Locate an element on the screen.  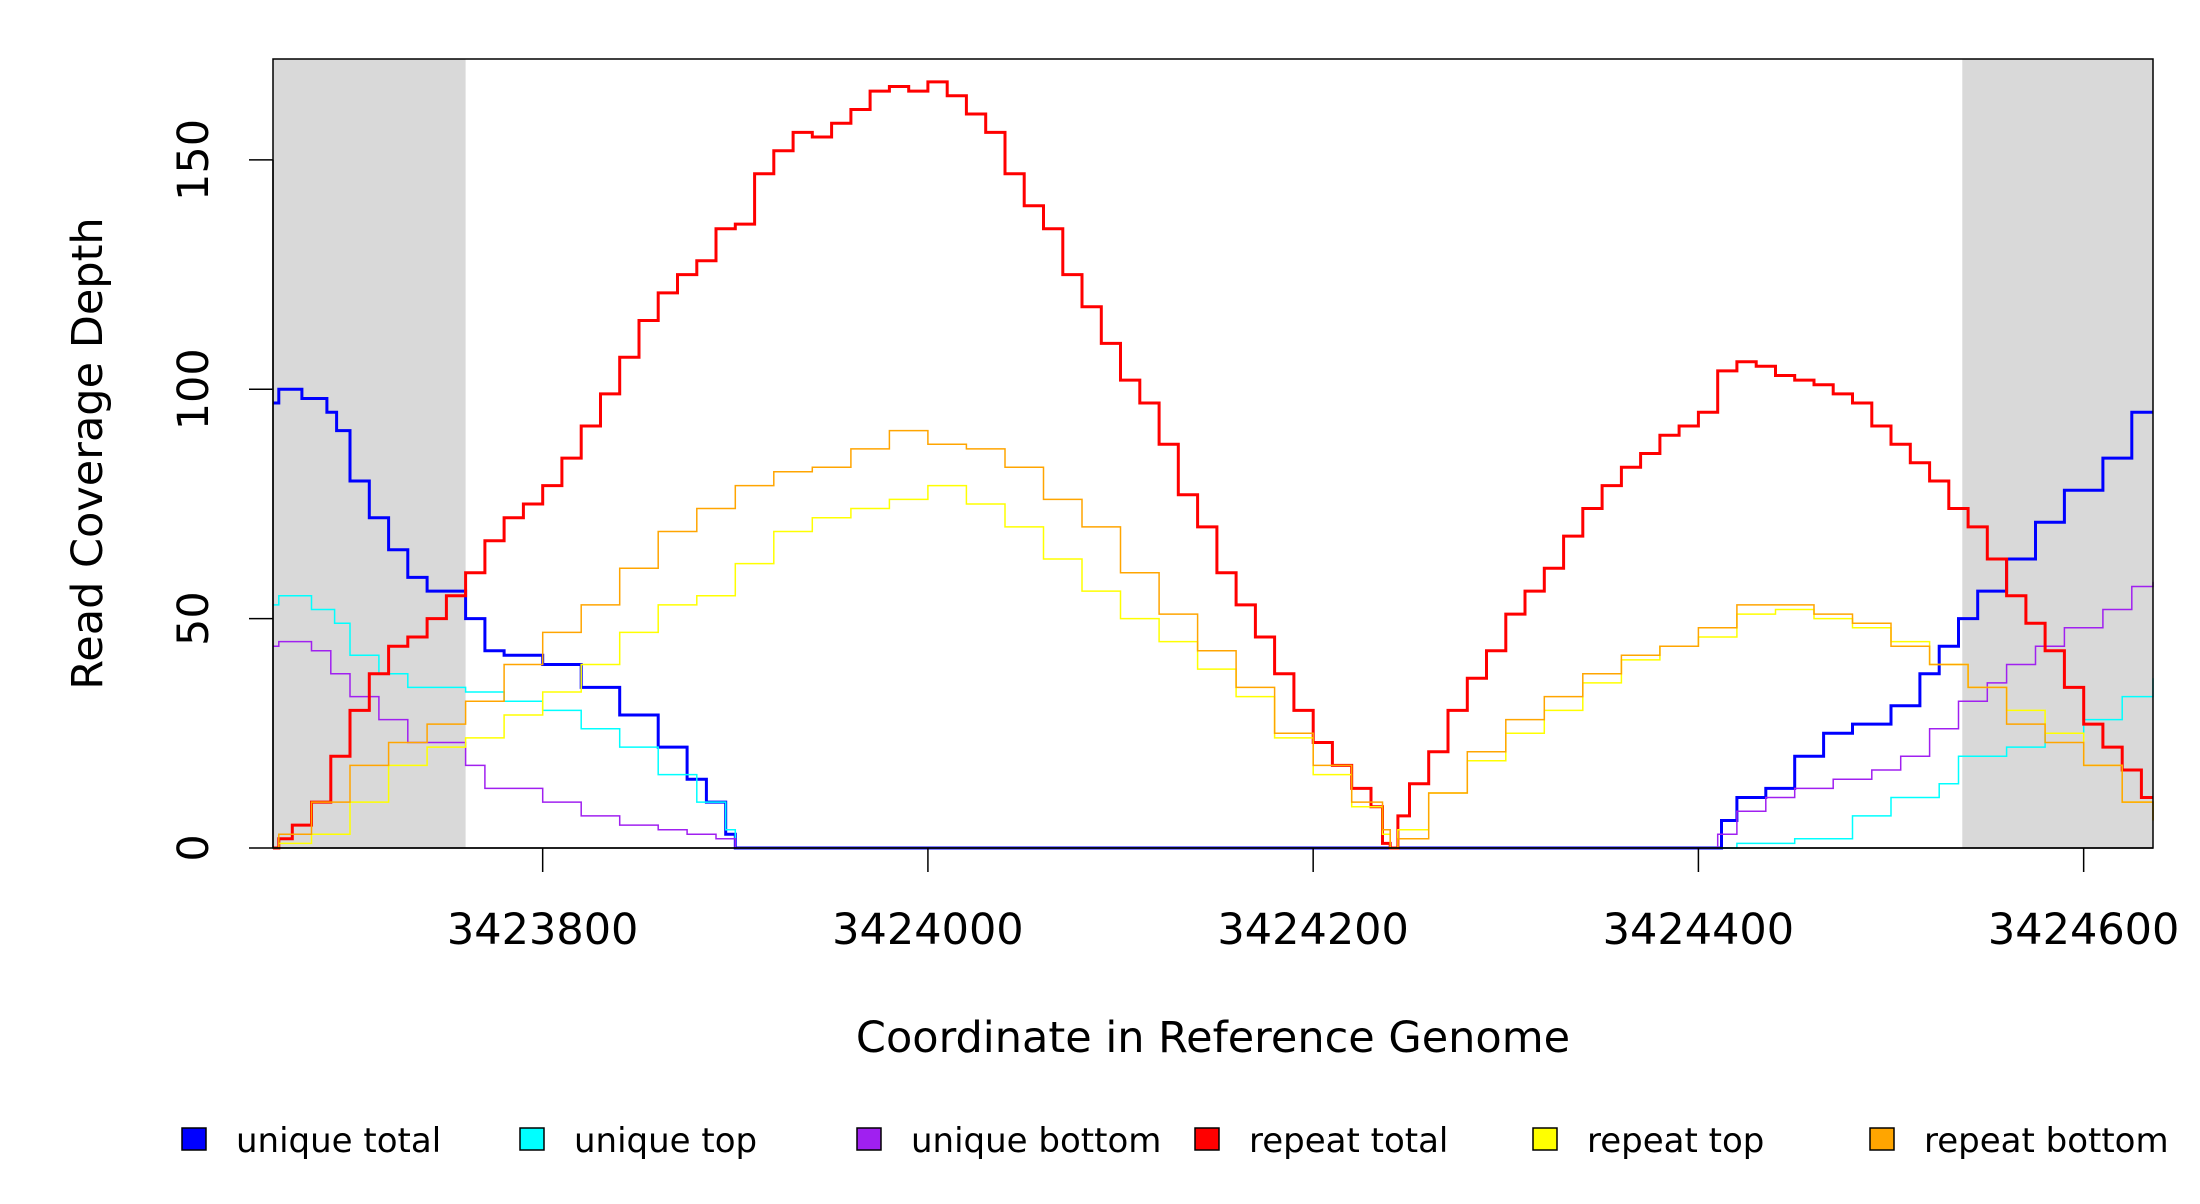
y-axis: 0 50 100 150 is located at coordinates (221, 490).